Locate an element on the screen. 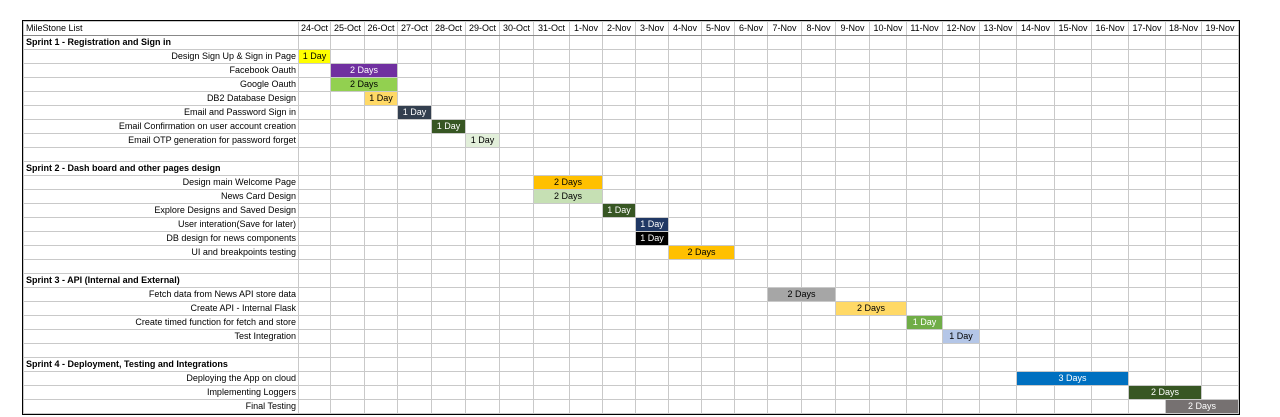 The height and width of the screenshot is (417, 1280). date-header-18-nov: 18-Nov is located at coordinates (1184, 28).